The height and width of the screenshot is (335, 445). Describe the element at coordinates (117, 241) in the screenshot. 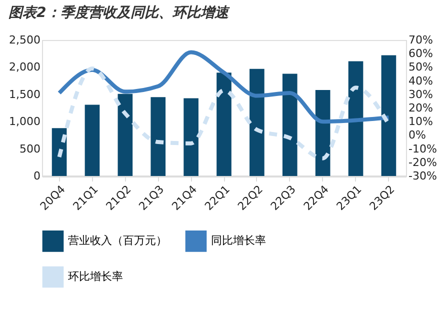

I see `legend-label: 营业收入（百万元）` at that location.